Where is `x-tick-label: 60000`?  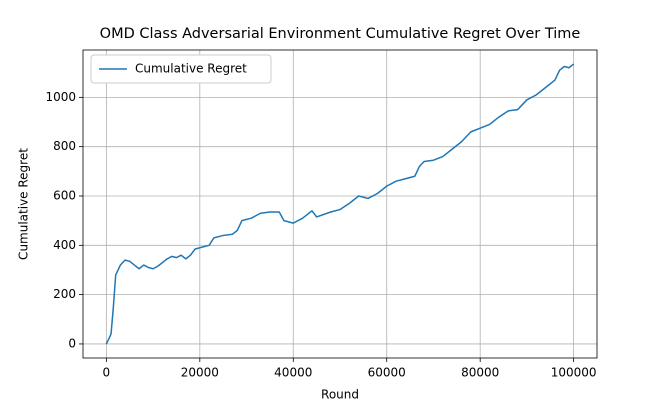
x-tick-label: 60000 is located at coordinates (387, 373).